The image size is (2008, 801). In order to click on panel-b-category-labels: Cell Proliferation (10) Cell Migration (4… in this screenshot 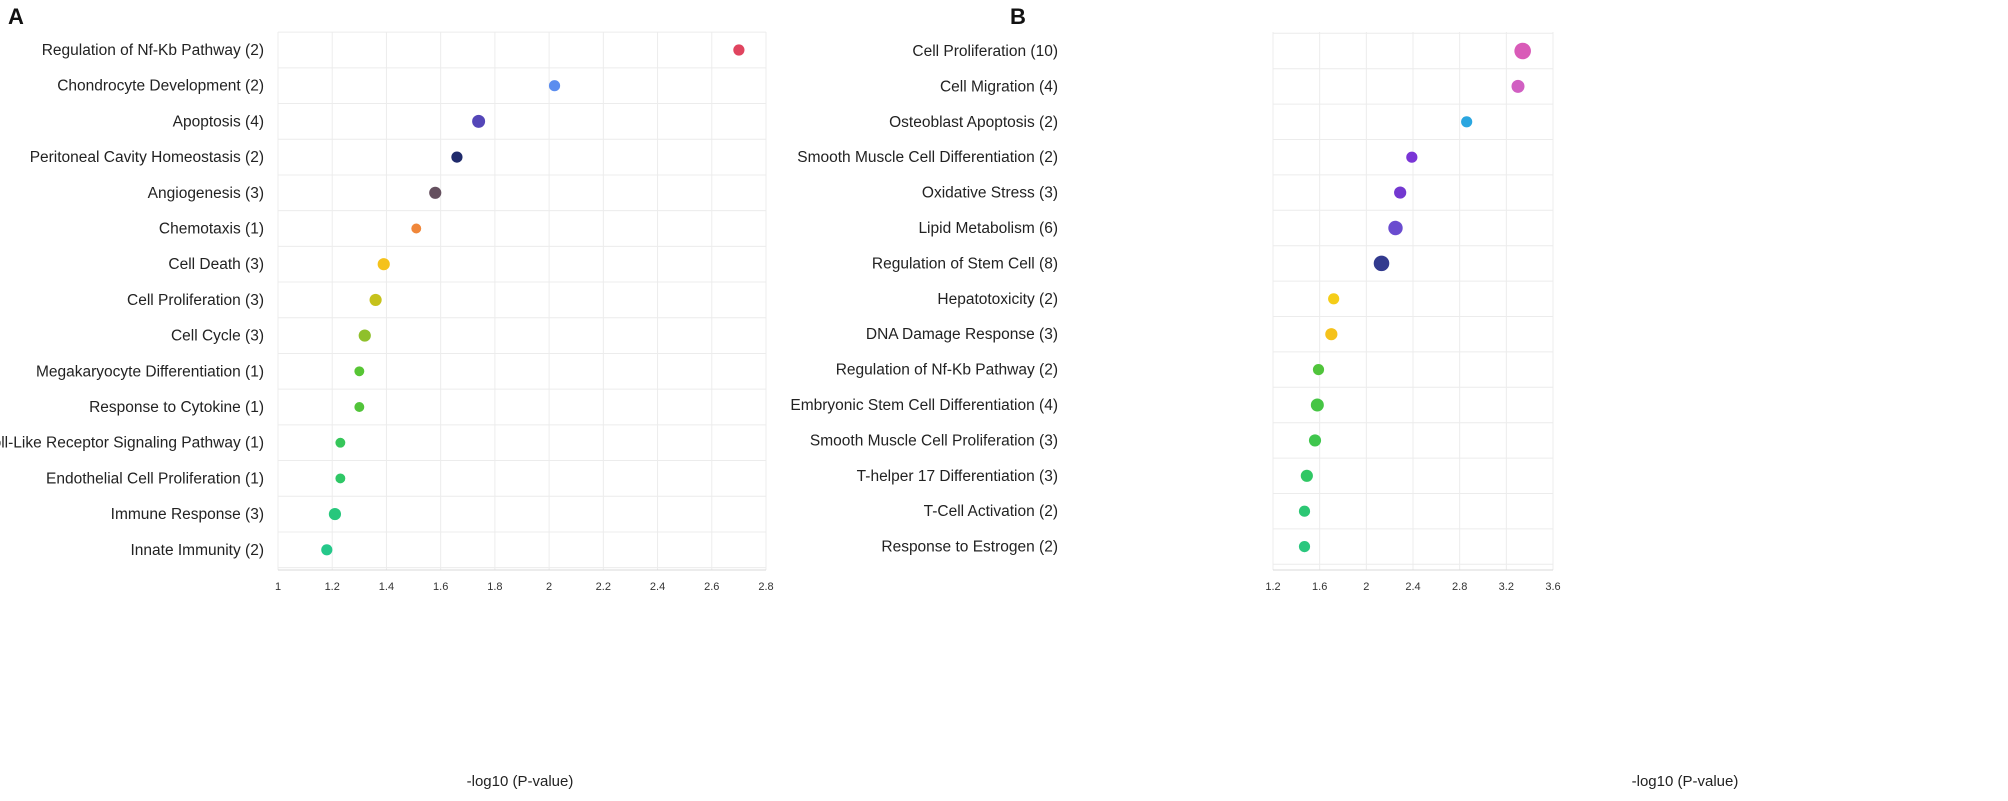, I will do `click(924, 299)`.